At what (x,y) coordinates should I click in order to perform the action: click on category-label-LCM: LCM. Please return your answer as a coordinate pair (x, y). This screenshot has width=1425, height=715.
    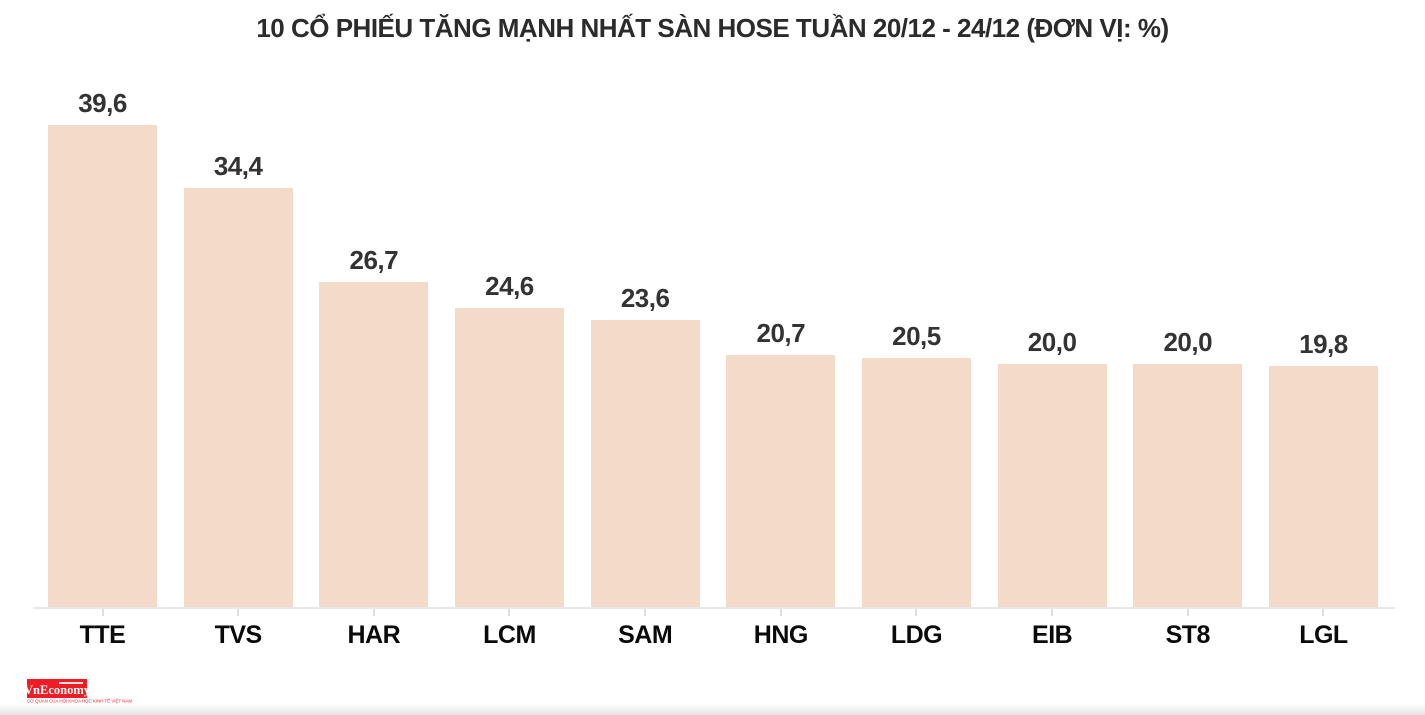
    Looking at the image, I should click on (509, 635).